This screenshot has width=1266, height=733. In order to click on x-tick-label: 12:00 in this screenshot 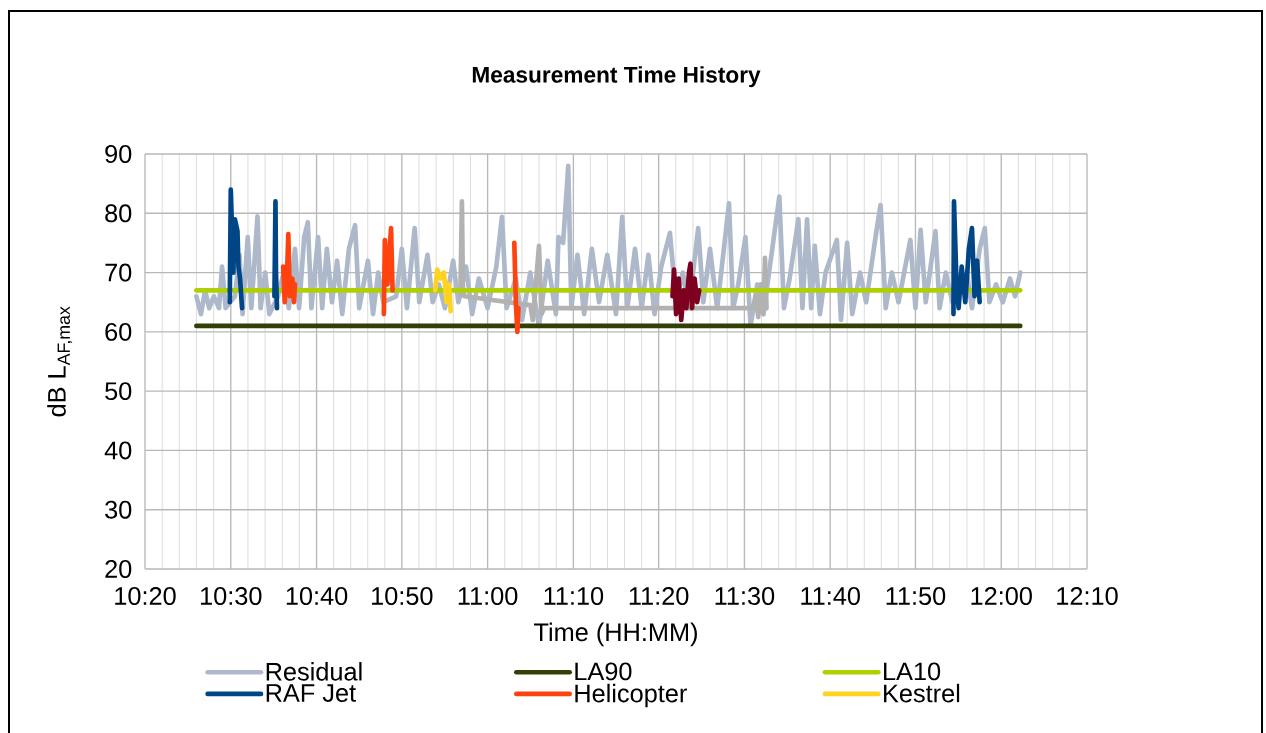, I will do `click(1001, 596)`.